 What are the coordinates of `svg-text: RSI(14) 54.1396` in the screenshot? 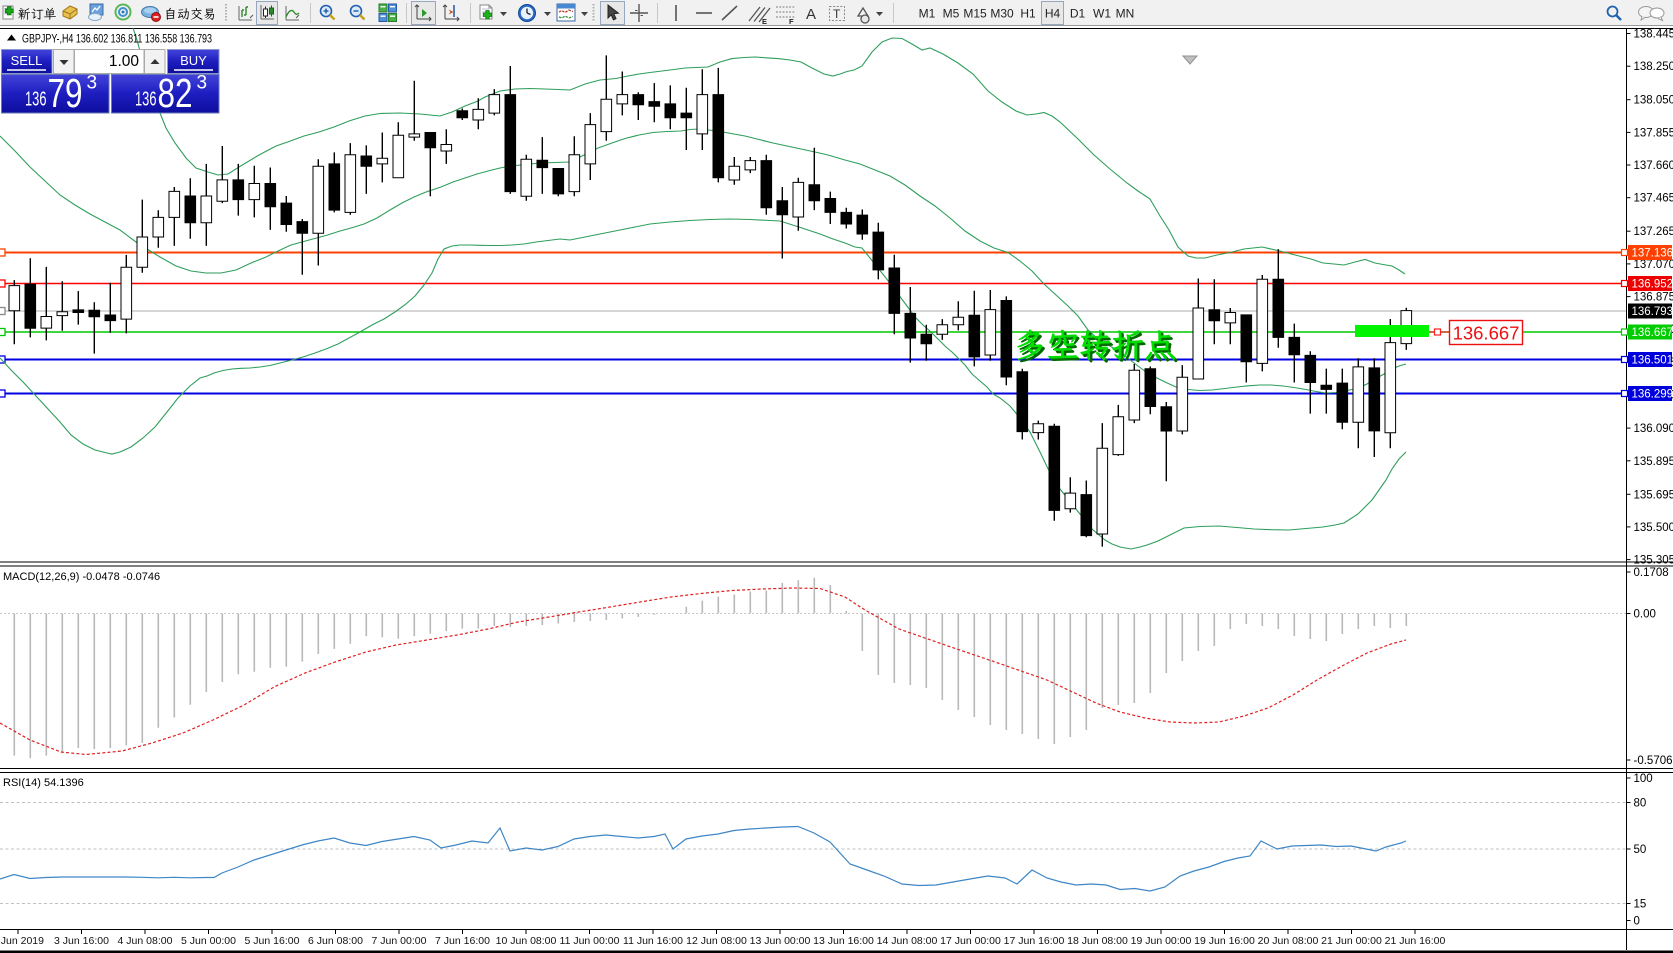 It's located at (43, 783).